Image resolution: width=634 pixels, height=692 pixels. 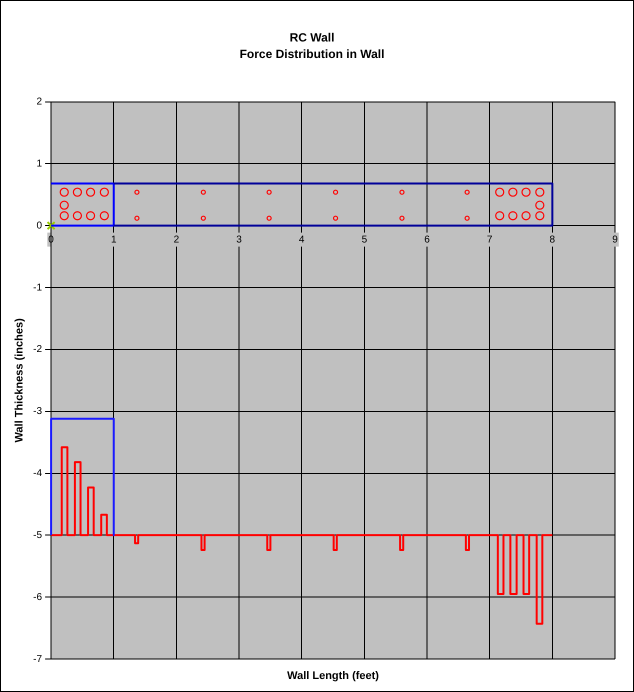 I want to click on x-tick-label: 6, so click(x=427, y=240).